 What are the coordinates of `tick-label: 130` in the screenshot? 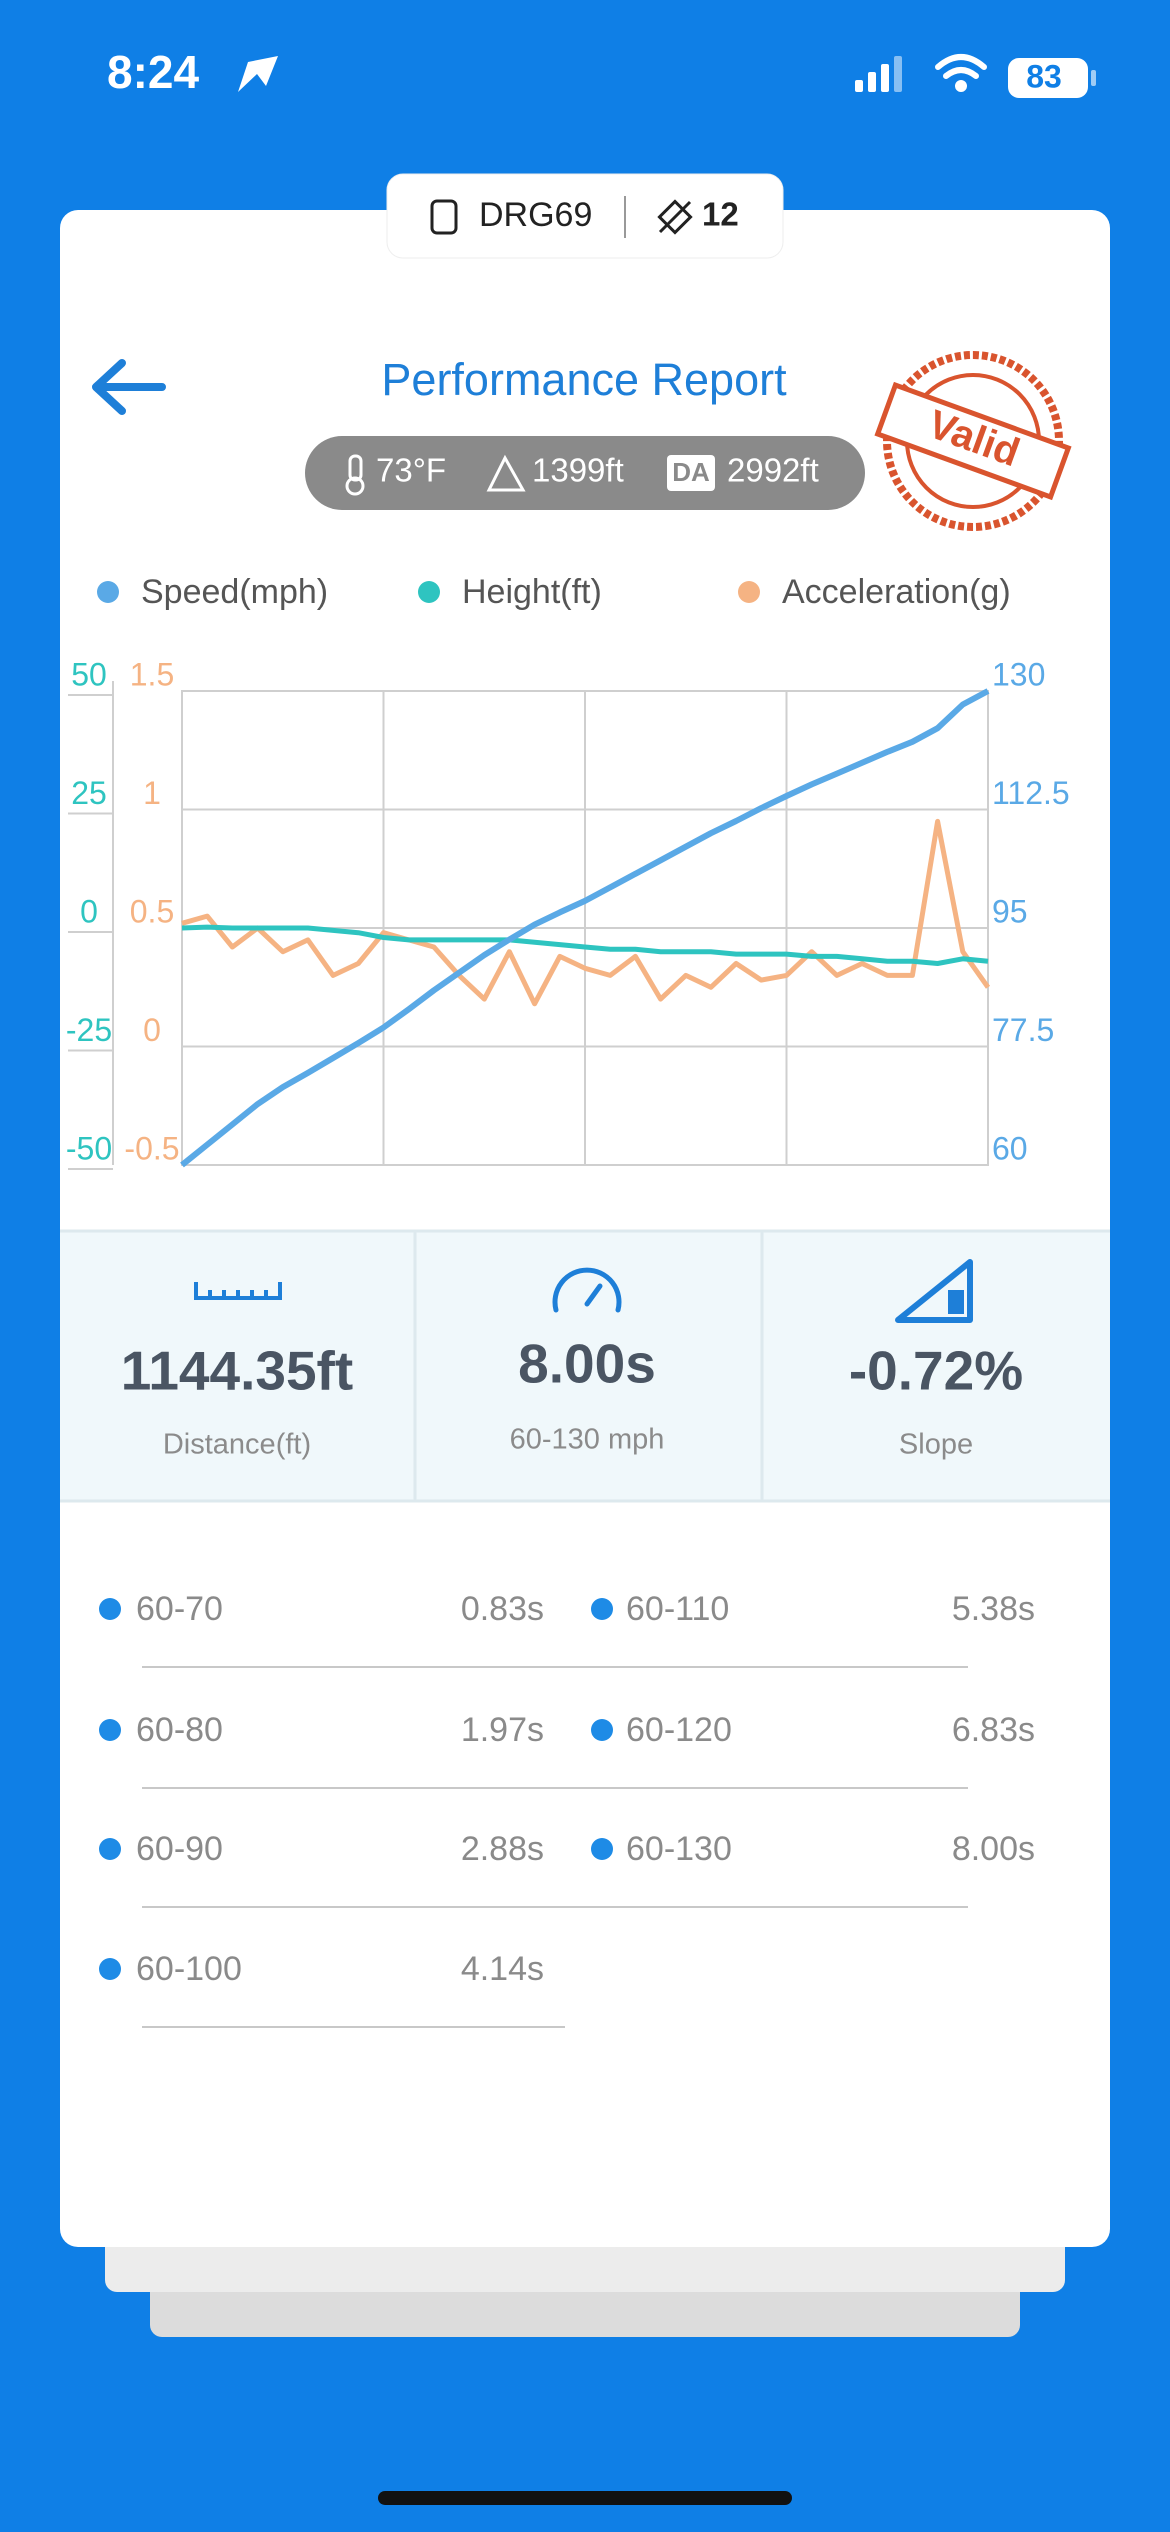 It's located at (1018, 674).